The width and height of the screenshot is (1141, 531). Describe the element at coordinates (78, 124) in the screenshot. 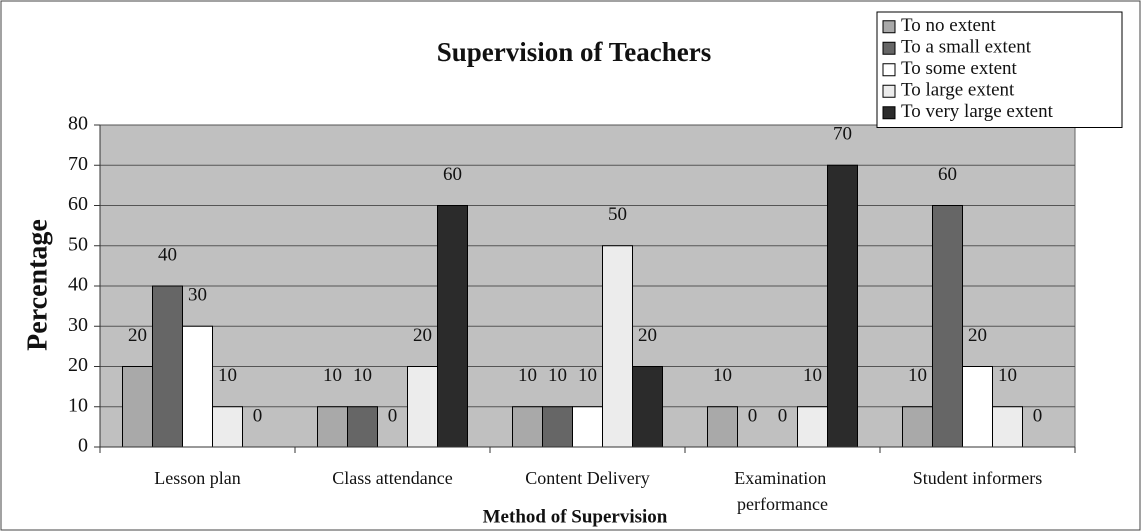

I see `y-tick-label: 80` at that location.